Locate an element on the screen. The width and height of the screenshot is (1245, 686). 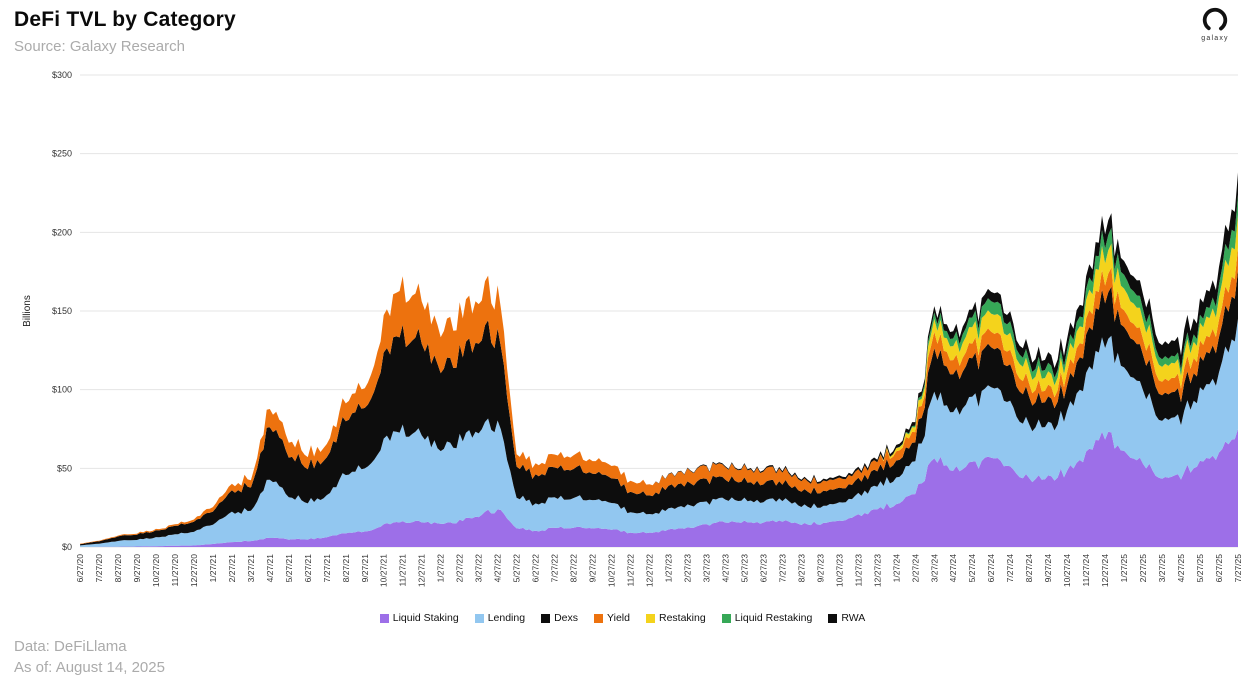
x-tick-label: 8/27/20 is located at coordinates (118, 568).